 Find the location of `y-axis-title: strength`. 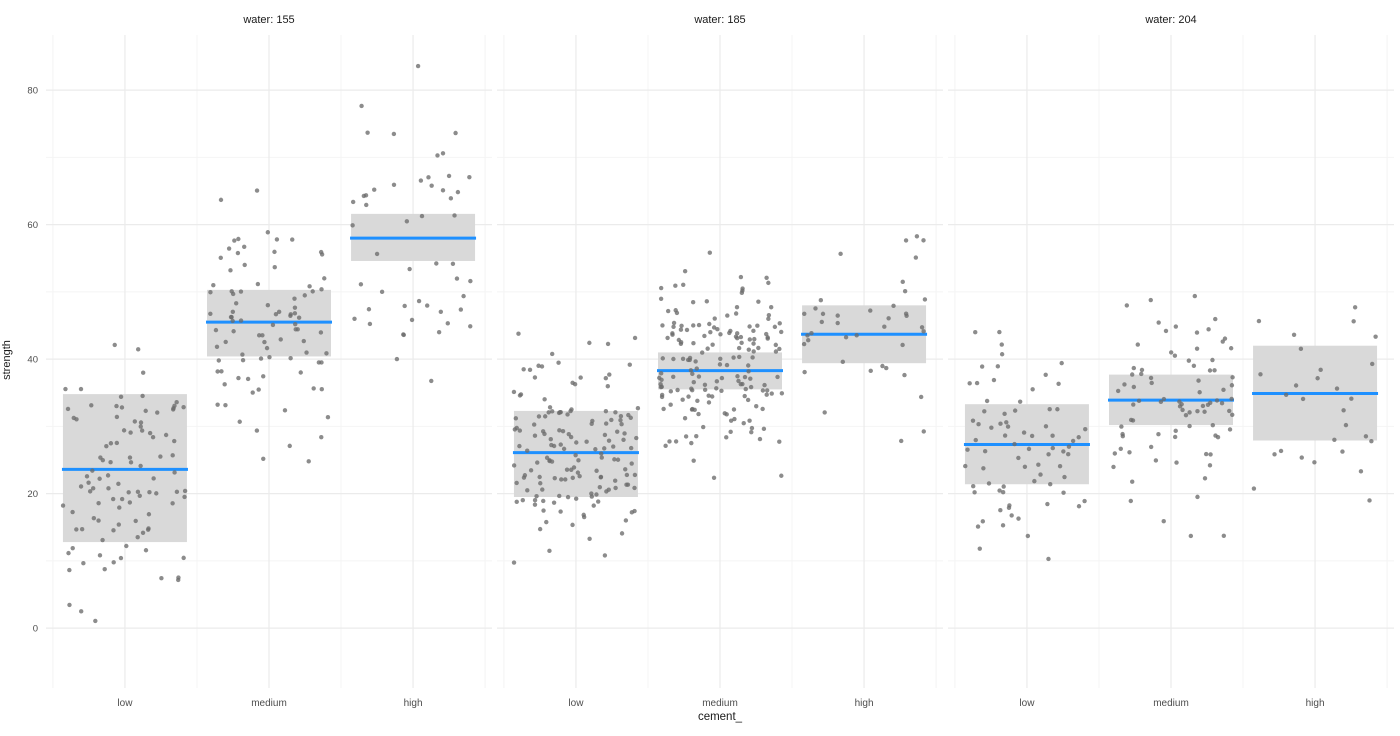

y-axis-title: strength is located at coordinates (7, 360).